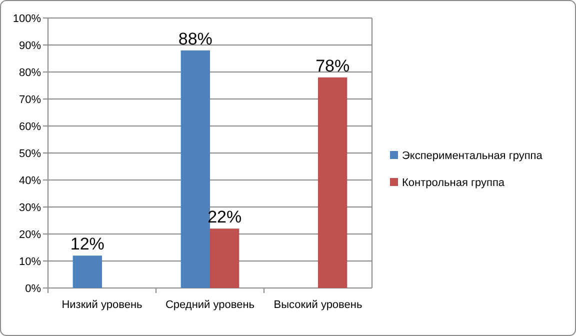  I want to click on x-tick-label: Низкий уровень, so click(102, 305).